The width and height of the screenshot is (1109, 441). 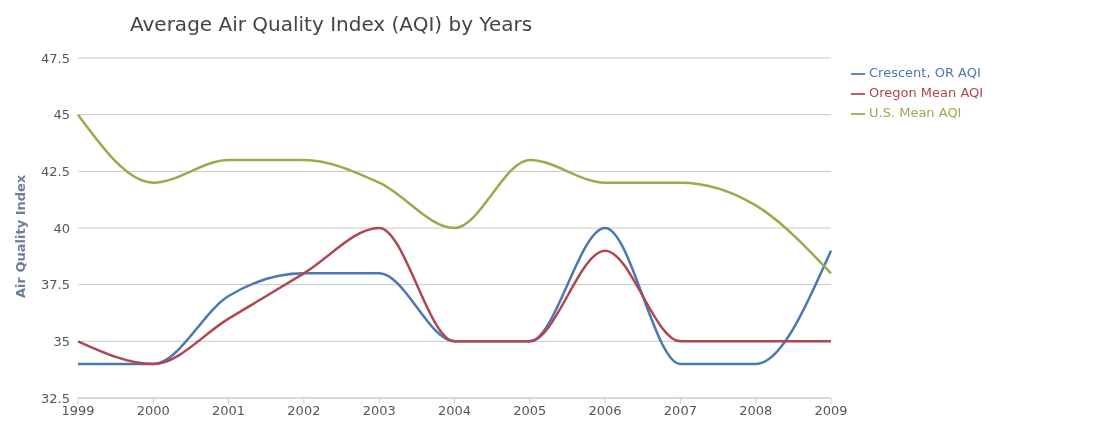 I want to click on y-tick-label: 35, so click(x=61, y=341).